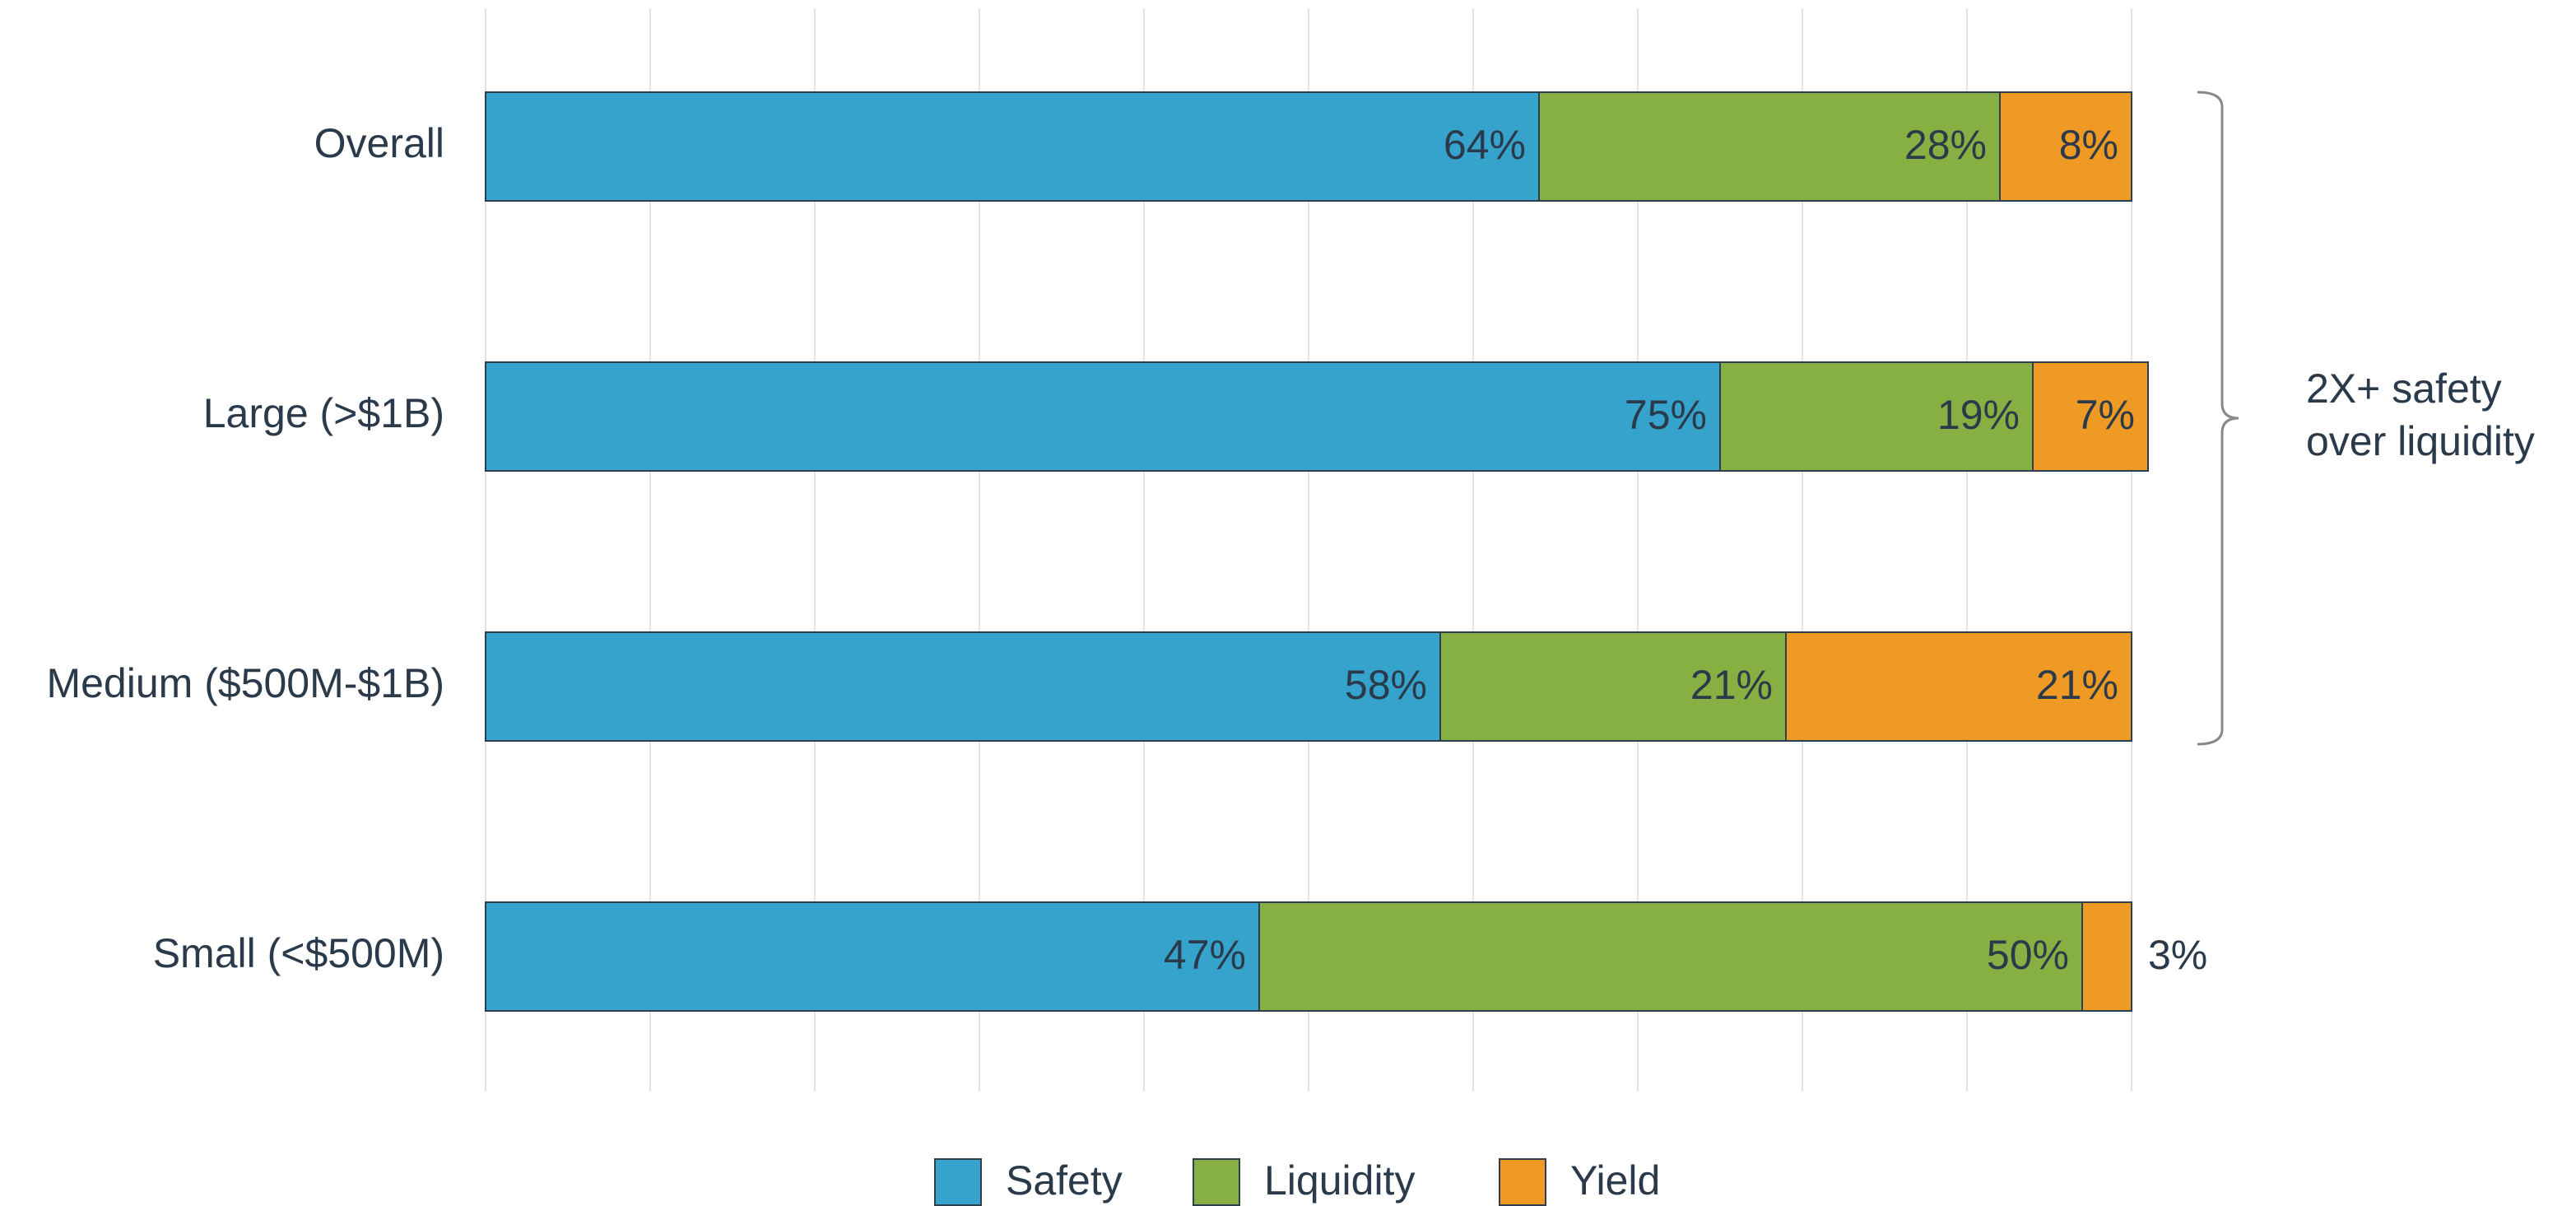 The image size is (2576, 1206). I want to click on y-tick-label: Overall, so click(379, 143).